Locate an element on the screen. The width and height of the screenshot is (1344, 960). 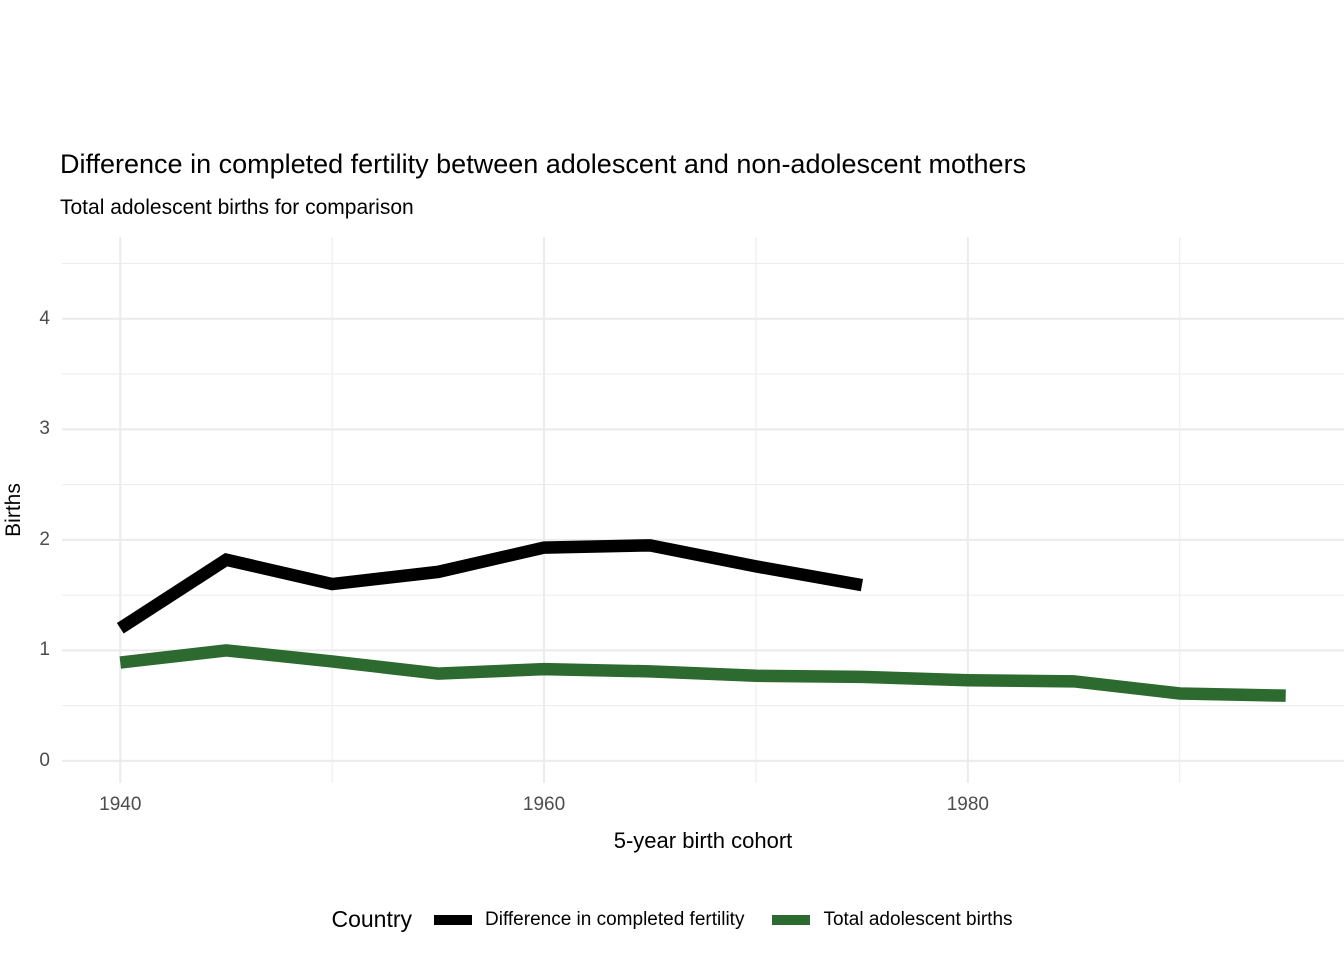
x-axis-title: 5-year birth cohort is located at coordinates (703, 840).